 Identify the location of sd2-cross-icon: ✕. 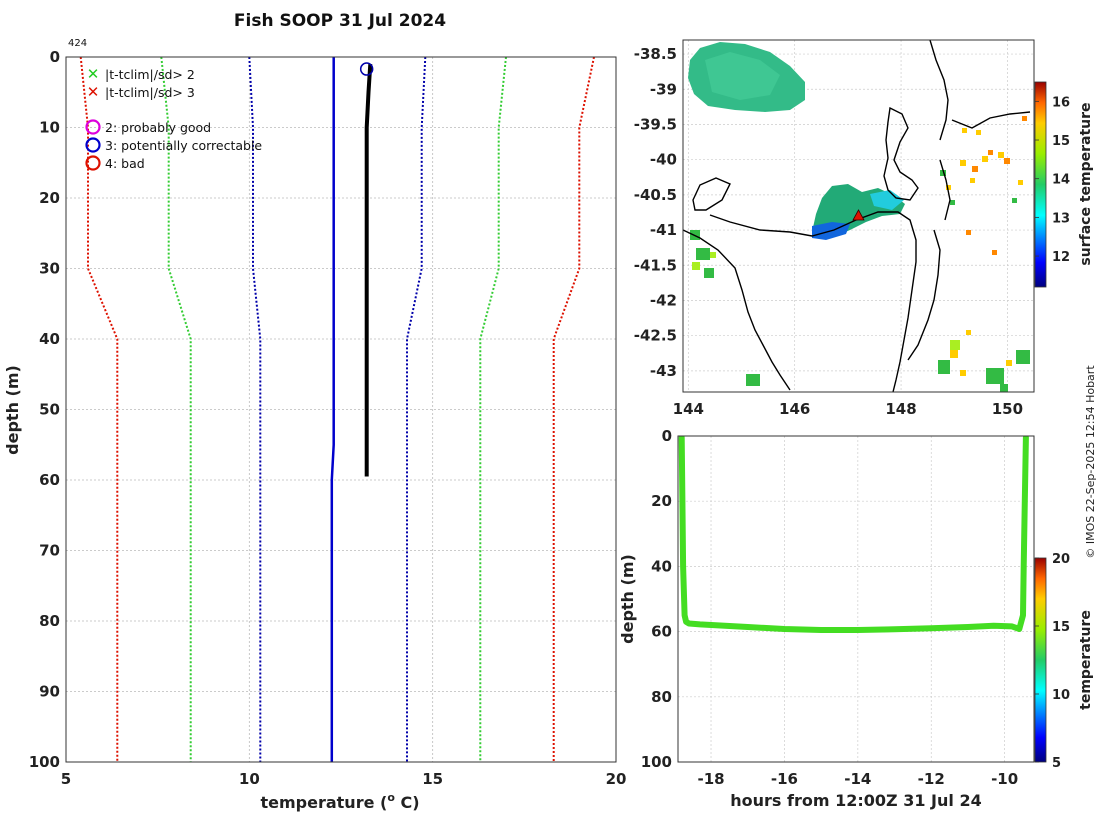
(93, 74).